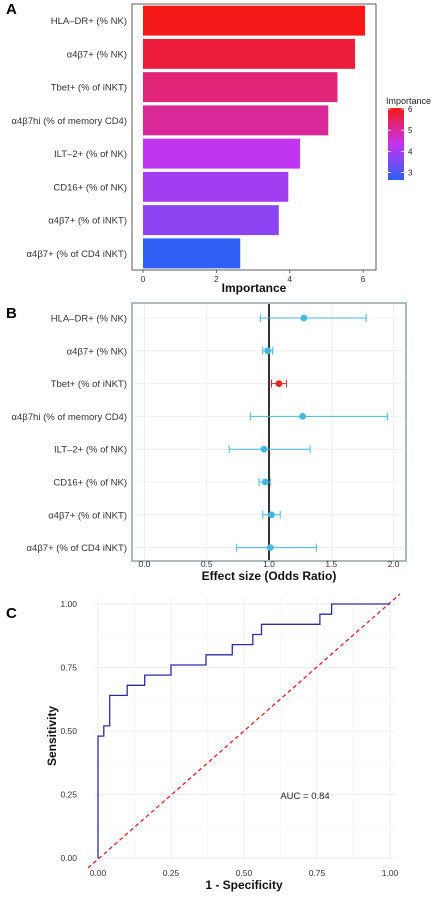 The width and height of the screenshot is (434, 900). I want to click on panel-letter-a: A, so click(11, 9).